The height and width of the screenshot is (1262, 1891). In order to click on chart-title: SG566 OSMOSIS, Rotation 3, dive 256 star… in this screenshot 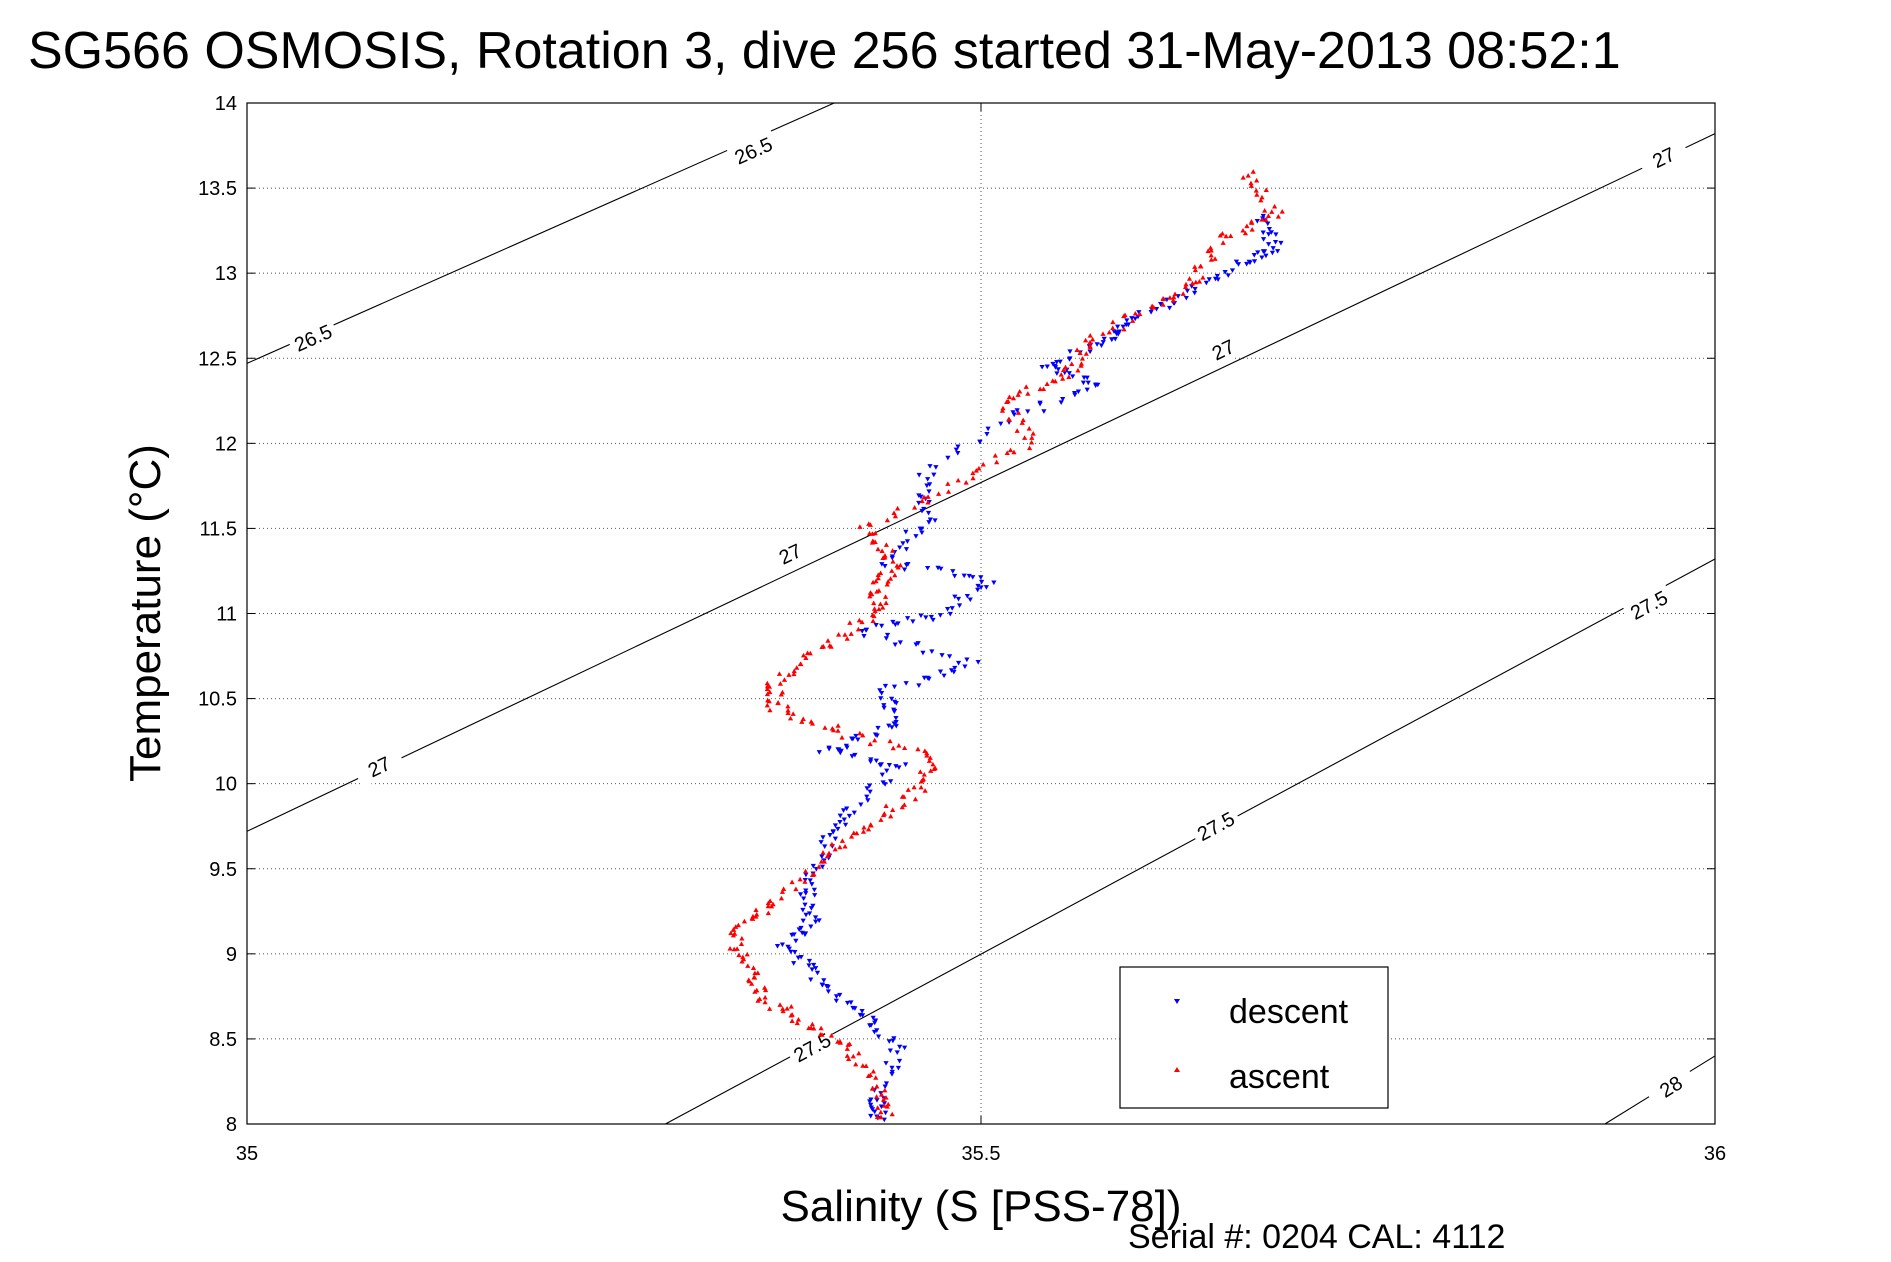, I will do `click(824, 51)`.